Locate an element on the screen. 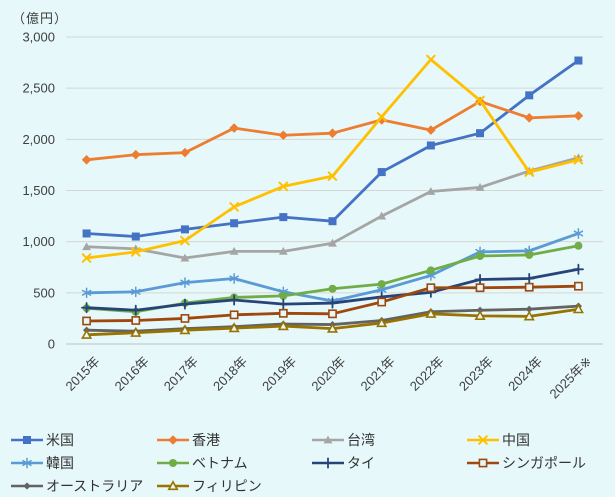 This screenshot has width=615, height=497. x-tick-label: 2025年※ is located at coordinates (571, 378).